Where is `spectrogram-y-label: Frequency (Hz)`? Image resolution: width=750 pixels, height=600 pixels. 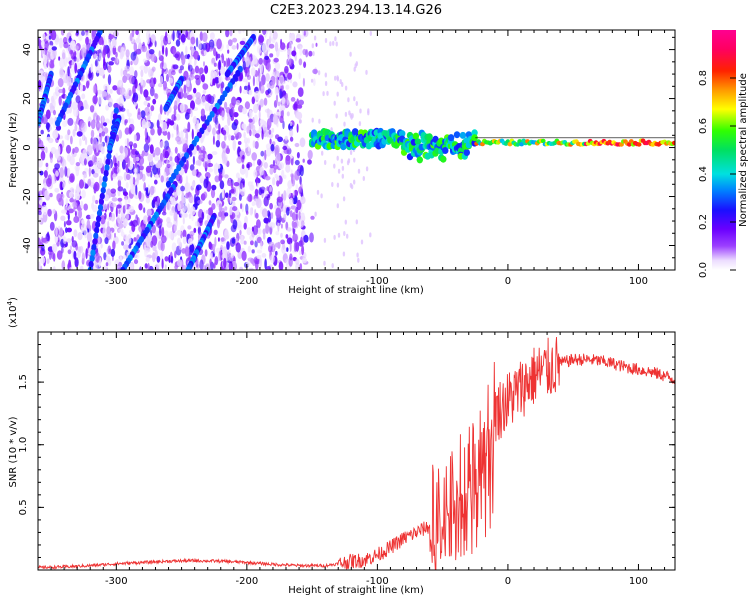
spectrogram-y-label: Frequency (Hz) is located at coordinates (13, 150).